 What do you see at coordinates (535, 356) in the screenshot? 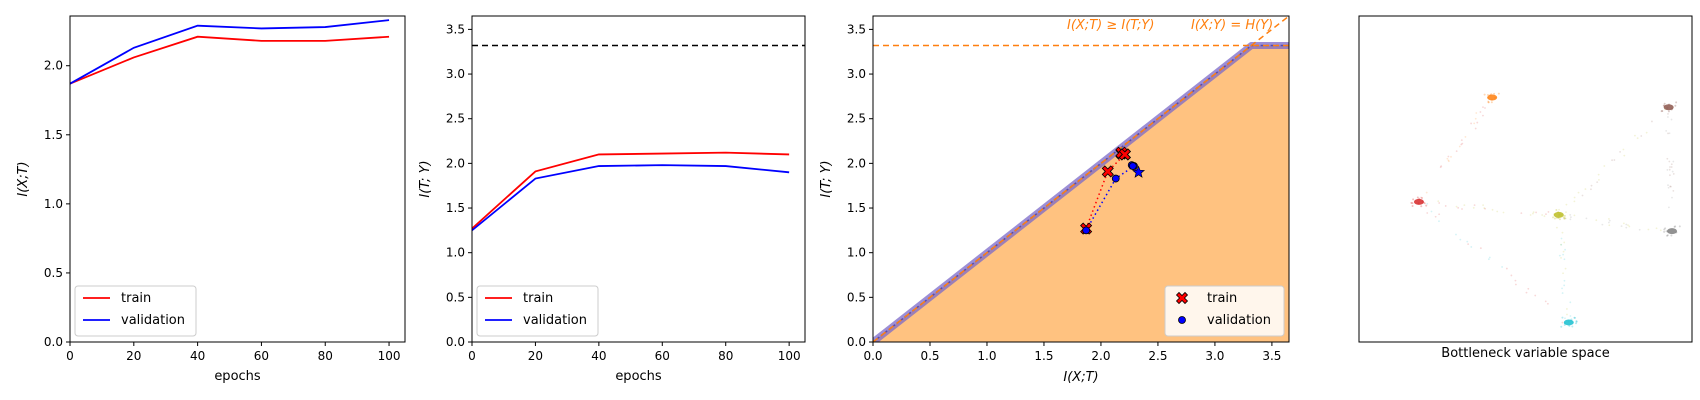
I see `x-tick-label: 20` at bounding box center [535, 356].